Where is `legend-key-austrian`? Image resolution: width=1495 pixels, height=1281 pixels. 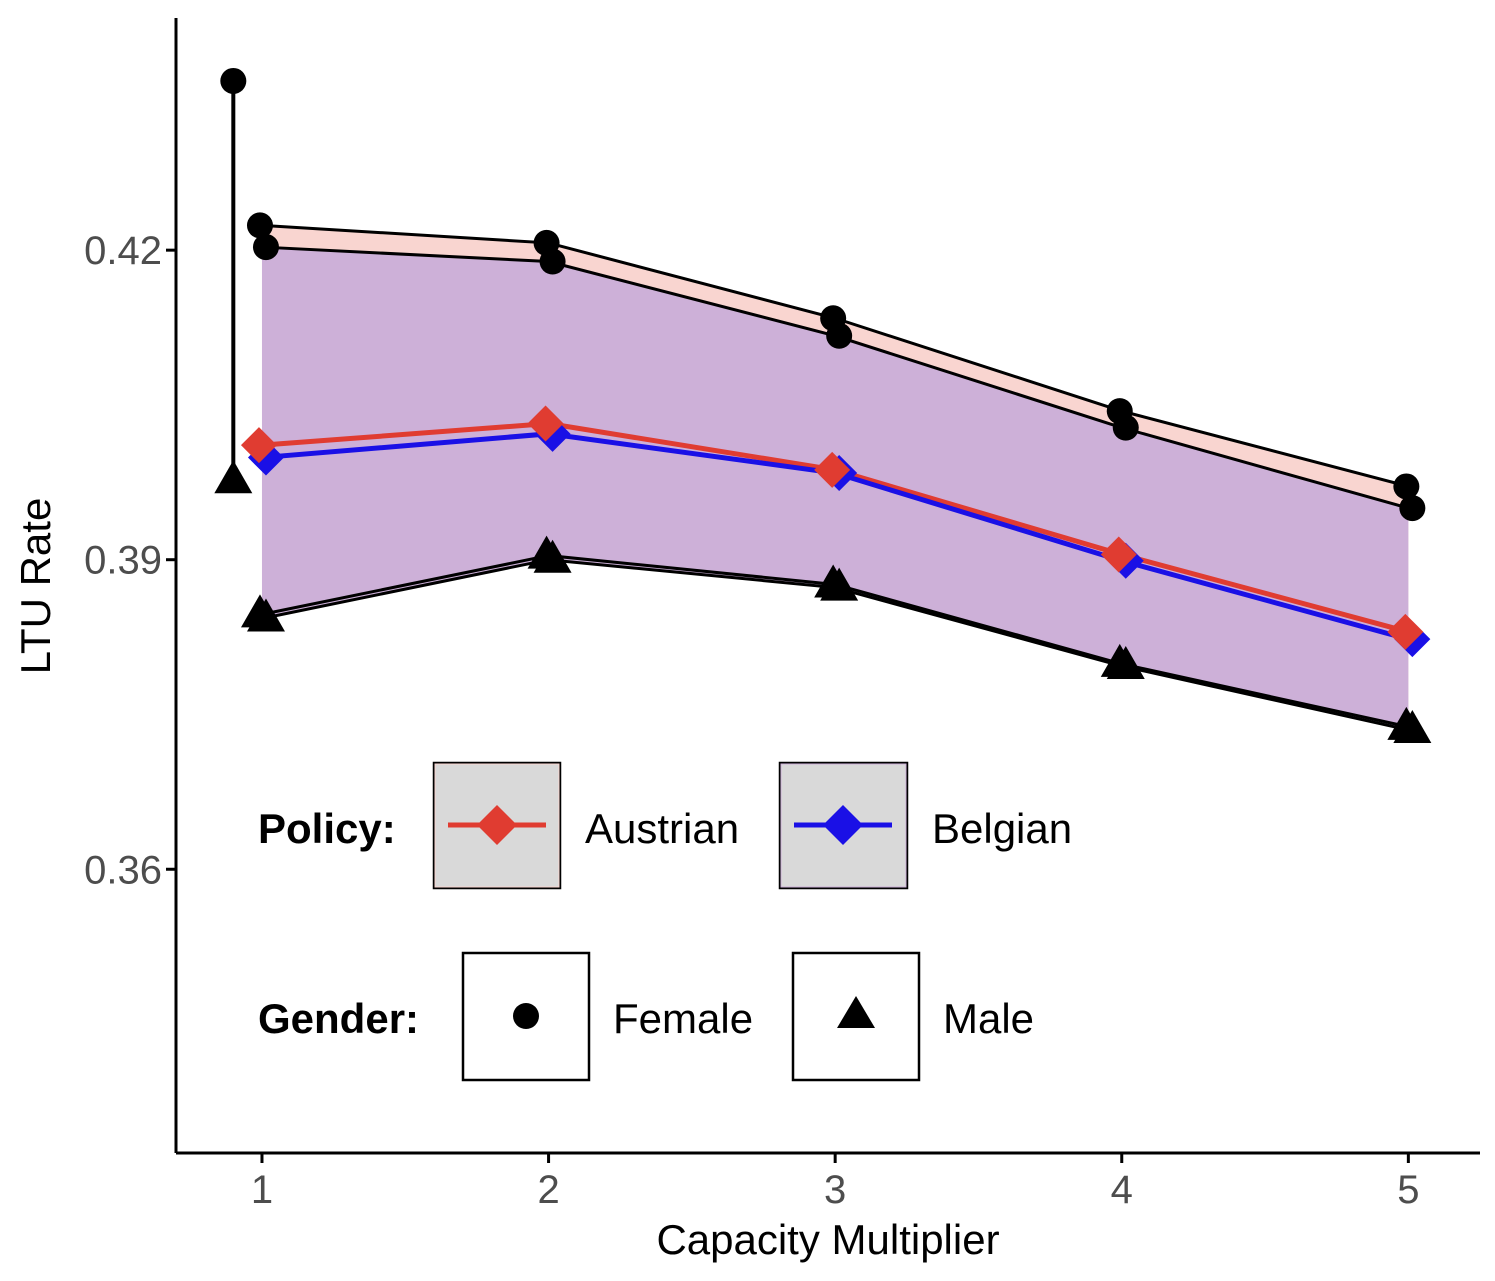 legend-key-austrian is located at coordinates (497, 825).